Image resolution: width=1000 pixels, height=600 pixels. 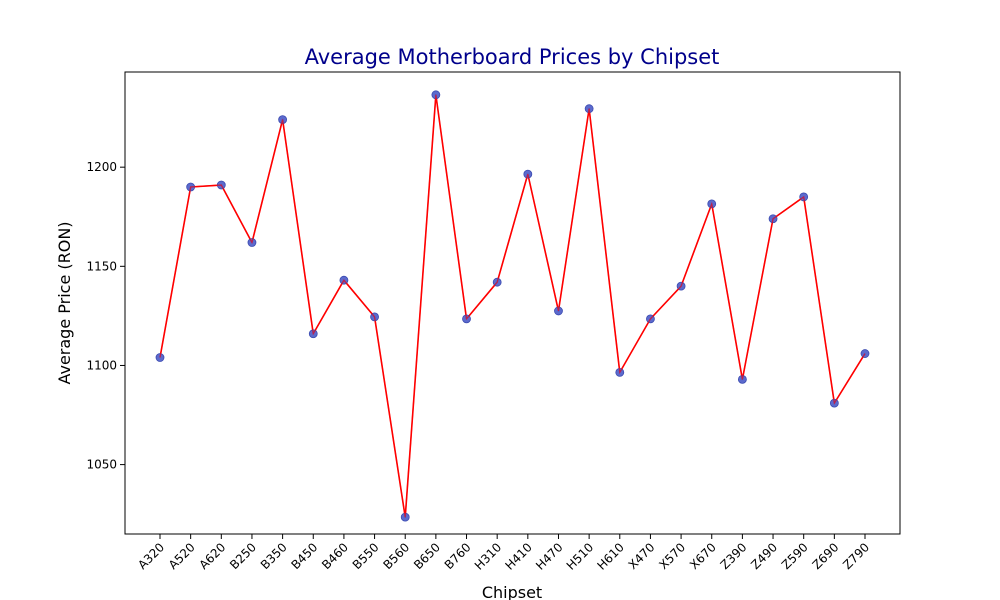 What do you see at coordinates (213, 556) in the screenshot?
I see `x-tick-label: A620` at bounding box center [213, 556].